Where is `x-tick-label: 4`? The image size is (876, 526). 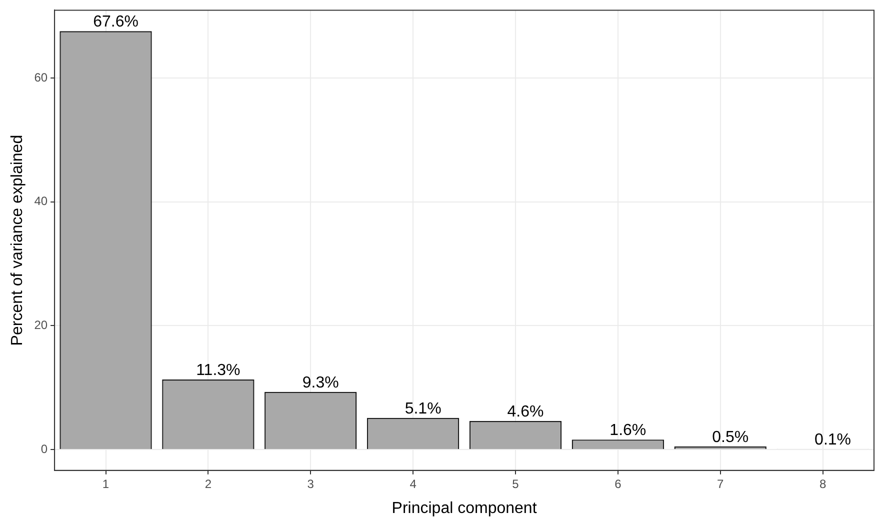
x-tick-label: 4 is located at coordinates (413, 483).